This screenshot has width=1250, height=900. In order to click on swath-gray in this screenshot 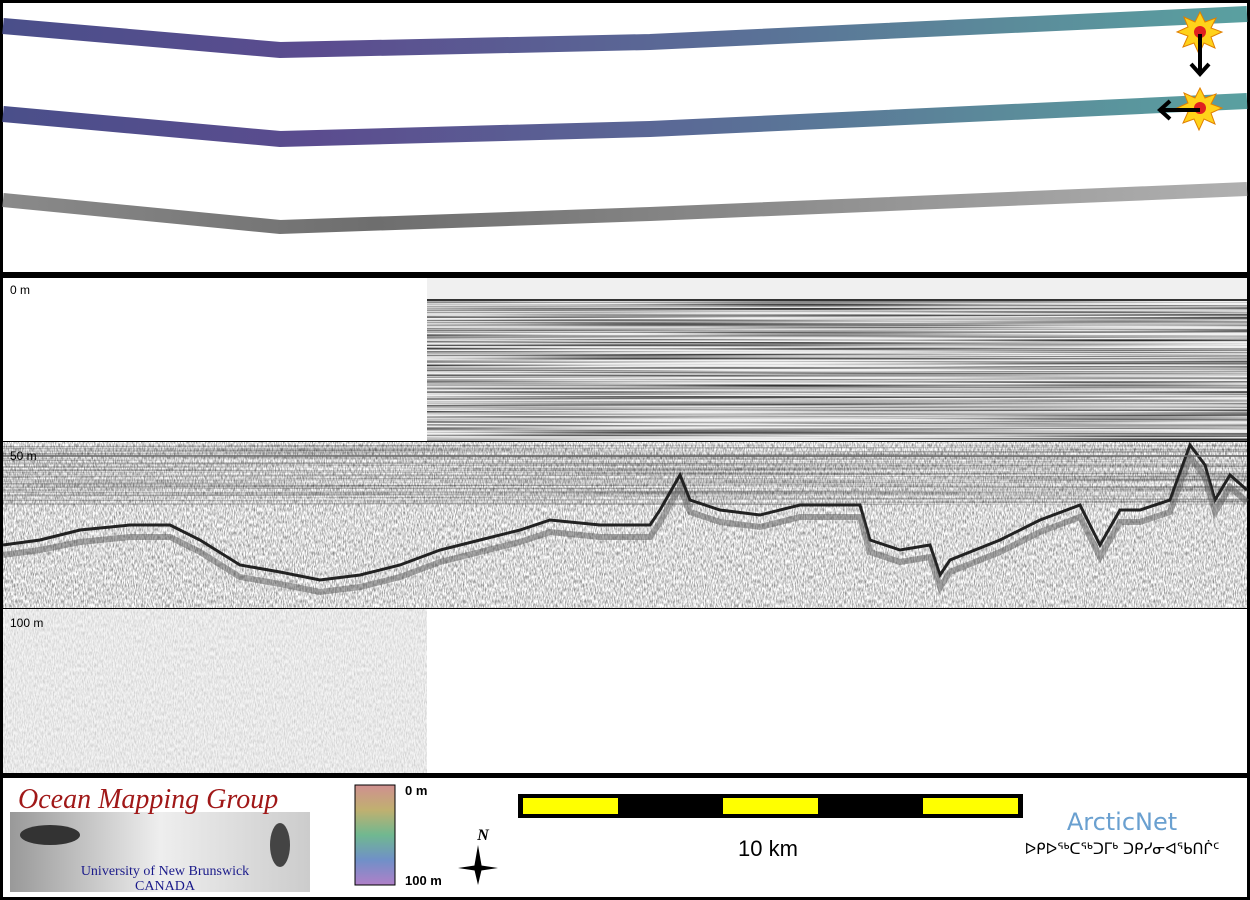, I will do `click(625, 208)`.